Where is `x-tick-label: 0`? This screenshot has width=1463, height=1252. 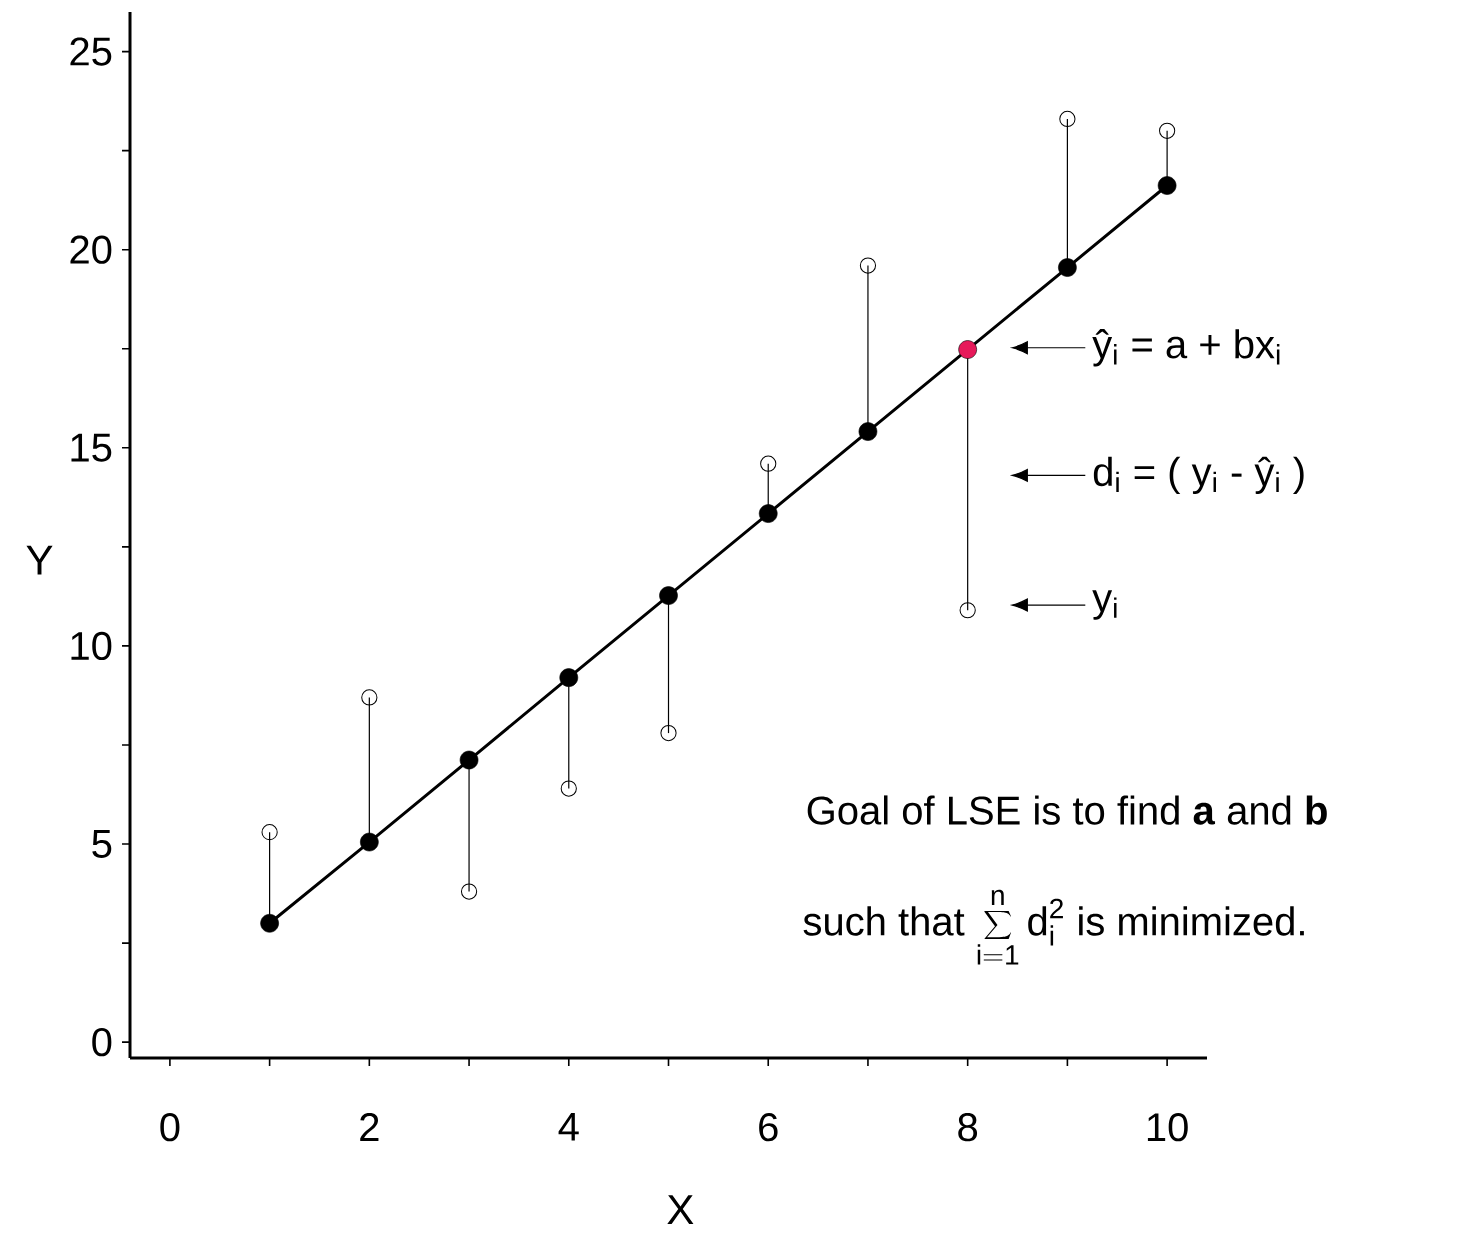 x-tick-label: 0 is located at coordinates (170, 1127).